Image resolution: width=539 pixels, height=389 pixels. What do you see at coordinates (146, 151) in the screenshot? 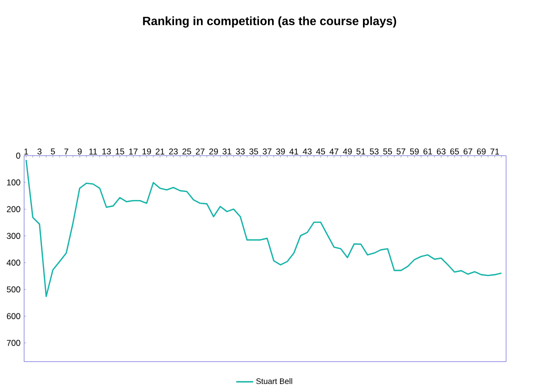
I see `x-tick-label: 19` at bounding box center [146, 151].